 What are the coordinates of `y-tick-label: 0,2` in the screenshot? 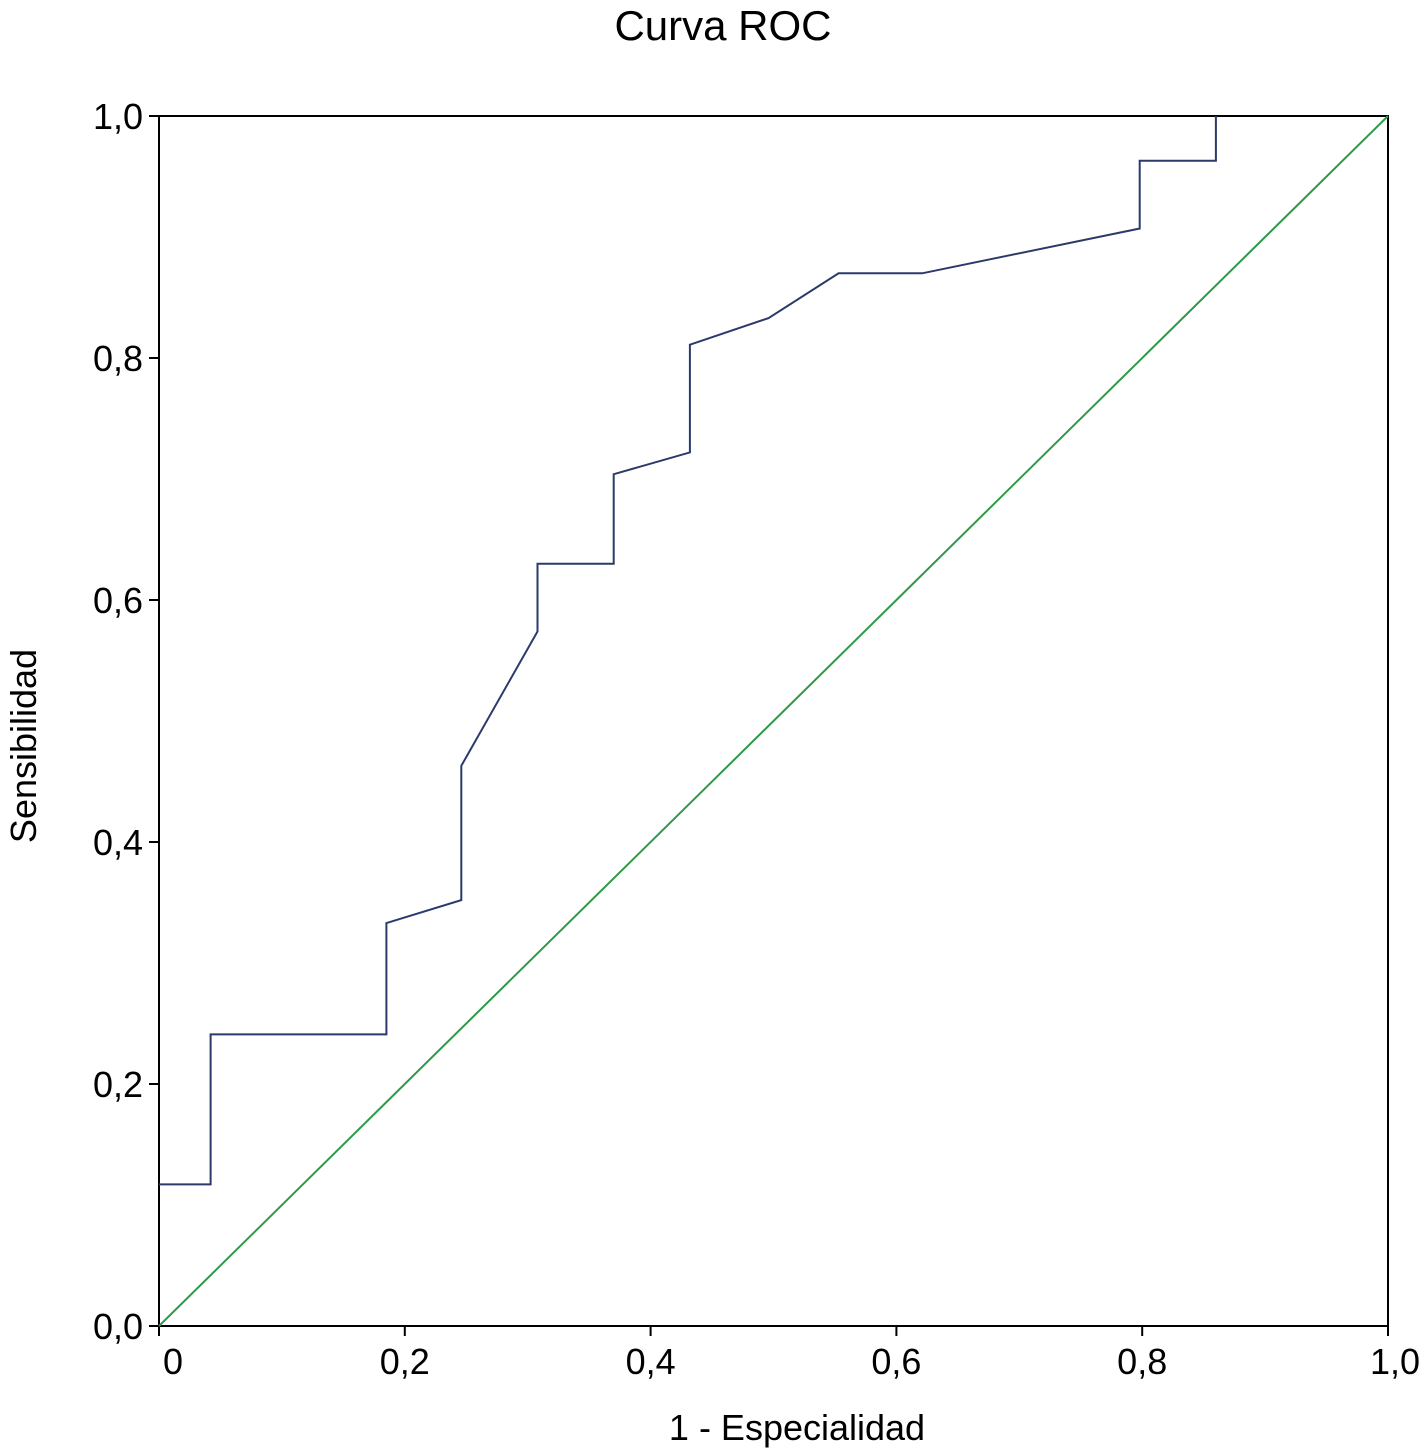 It's located at (118, 1084).